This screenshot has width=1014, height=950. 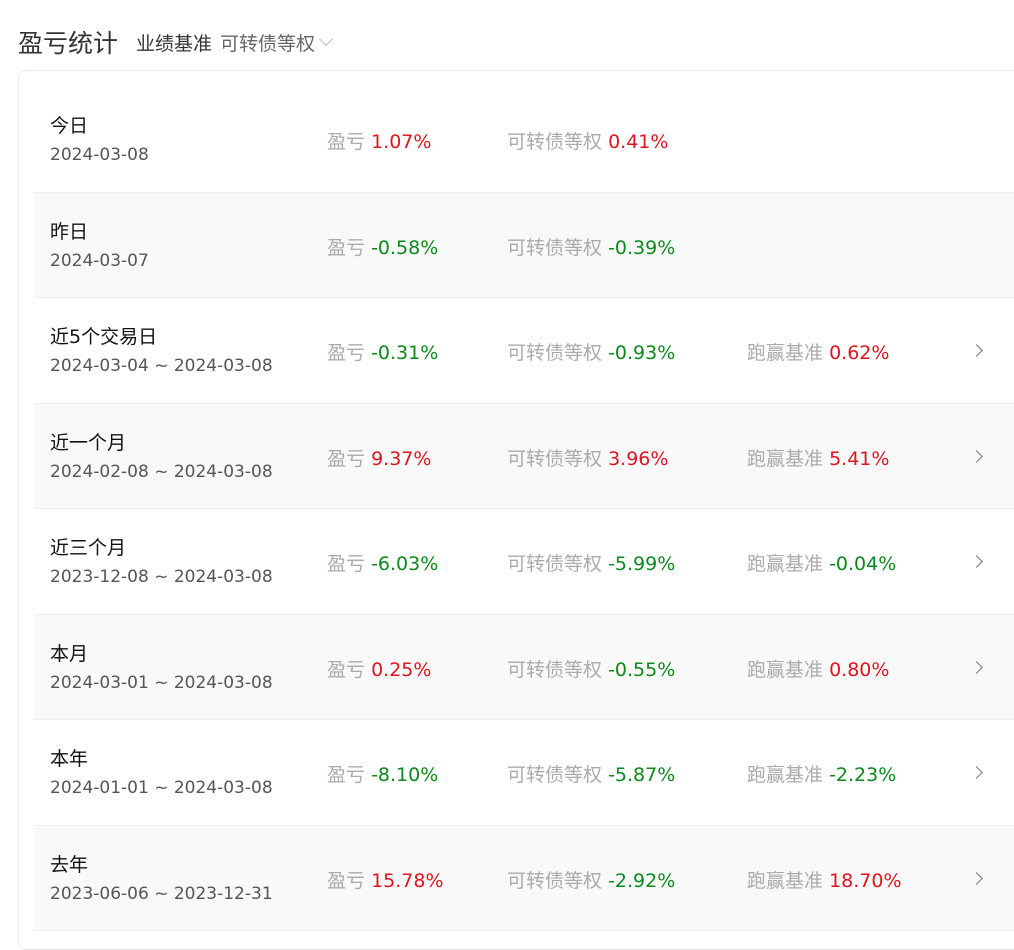 What do you see at coordinates (859, 458) in the screenshot?
I see `excess-value: 5.41%` at bounding box center [859, 458].